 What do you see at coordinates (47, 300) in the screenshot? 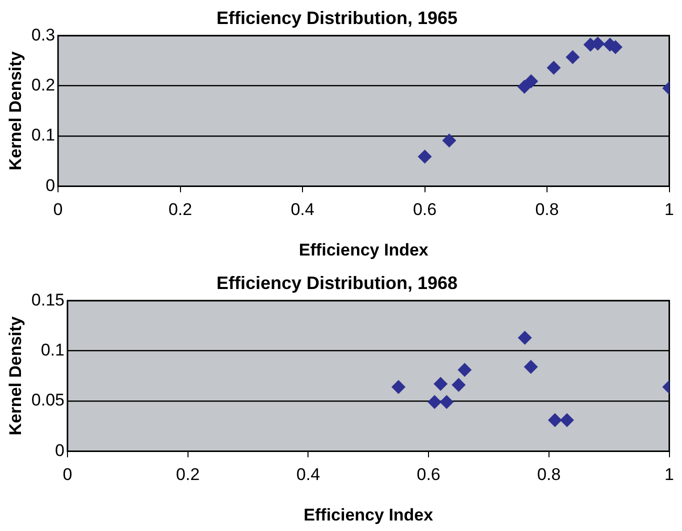
I see `y-tick-label: 0.15` at bounding box center [47, 300].